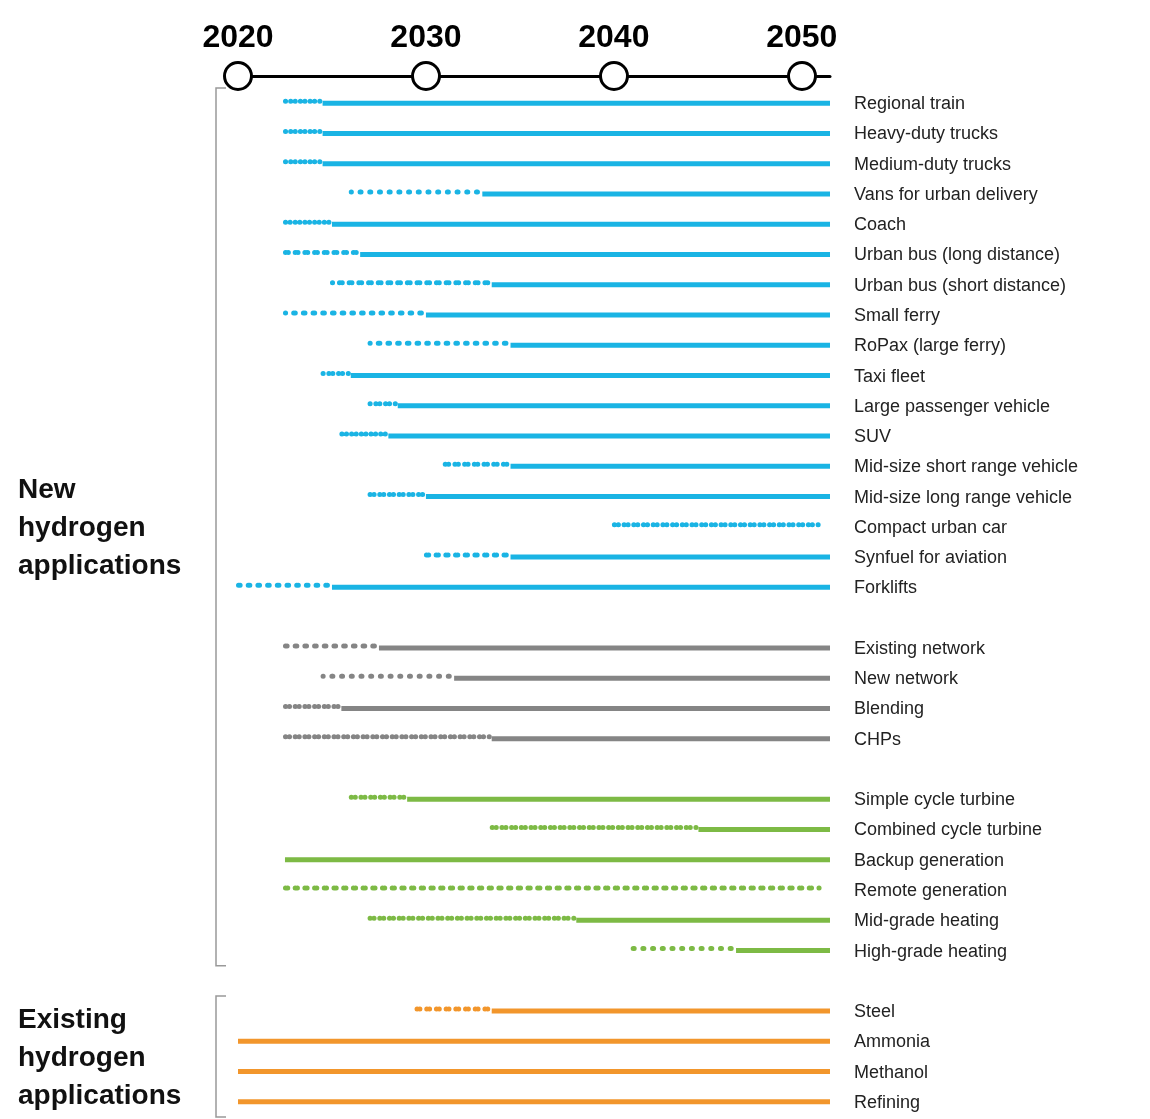 This screenshot has width=1150, height=1119. I want to click on y-tick-label: Blending, so click(889, 708).